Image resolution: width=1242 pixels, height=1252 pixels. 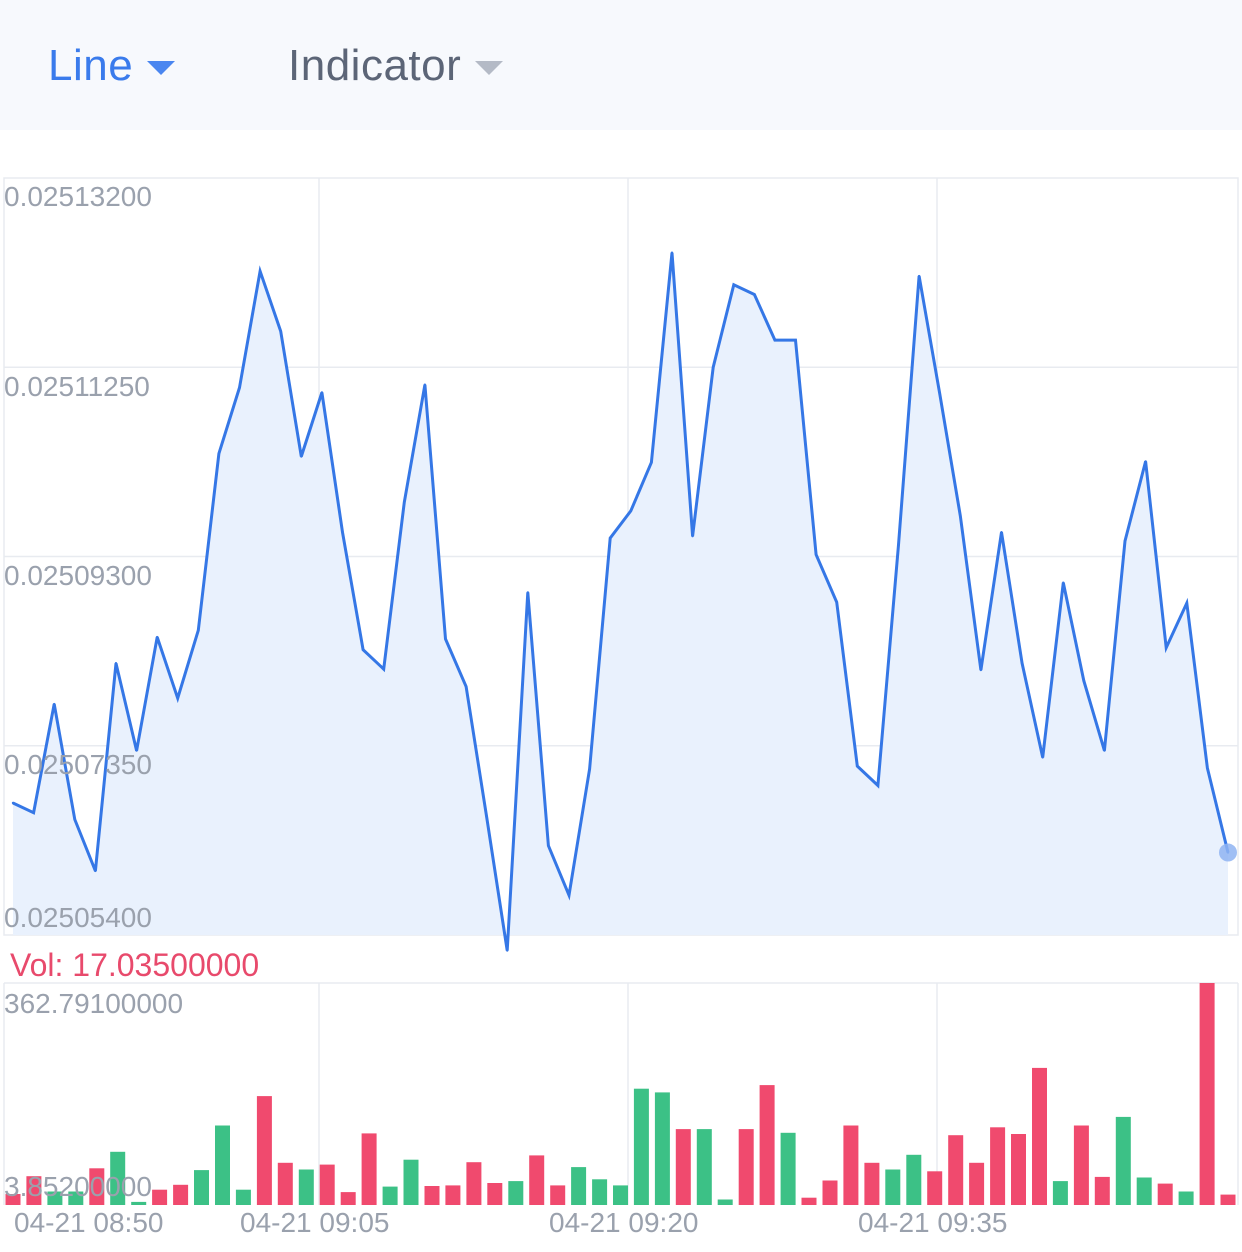 I want to click on x-tick-label: 04-21 09:05, so click(x=314, y=1222).